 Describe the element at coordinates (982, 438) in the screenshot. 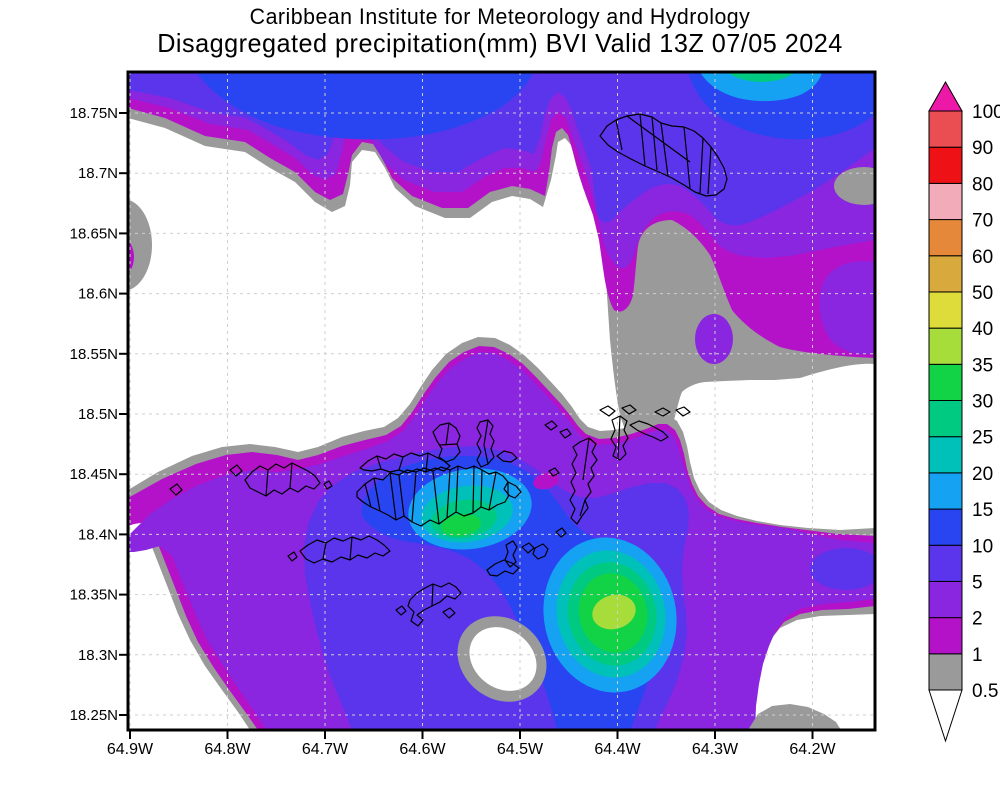

I see `colorbar-boundary-label: 25` at that location.